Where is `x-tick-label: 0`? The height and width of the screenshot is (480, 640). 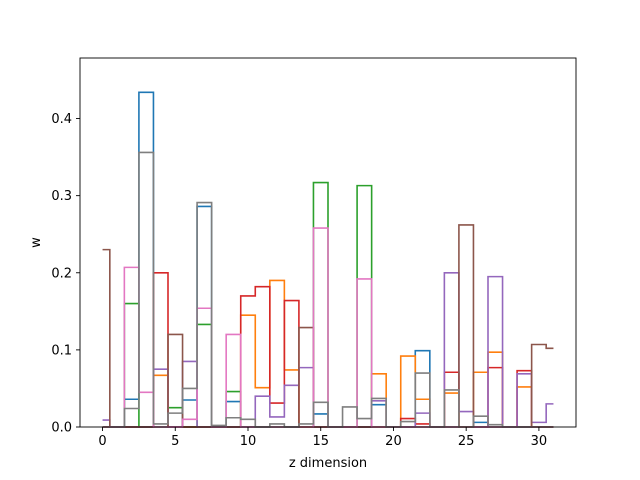
x-tick-label: 0 is located at coordinates (102, 441).